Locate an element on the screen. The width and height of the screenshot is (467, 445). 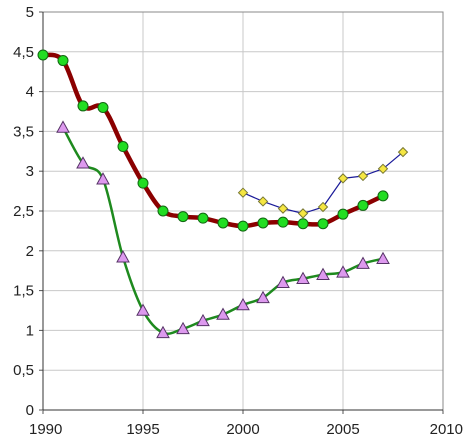
x-tick-label: 2010 is located at coordinates (446, 429).